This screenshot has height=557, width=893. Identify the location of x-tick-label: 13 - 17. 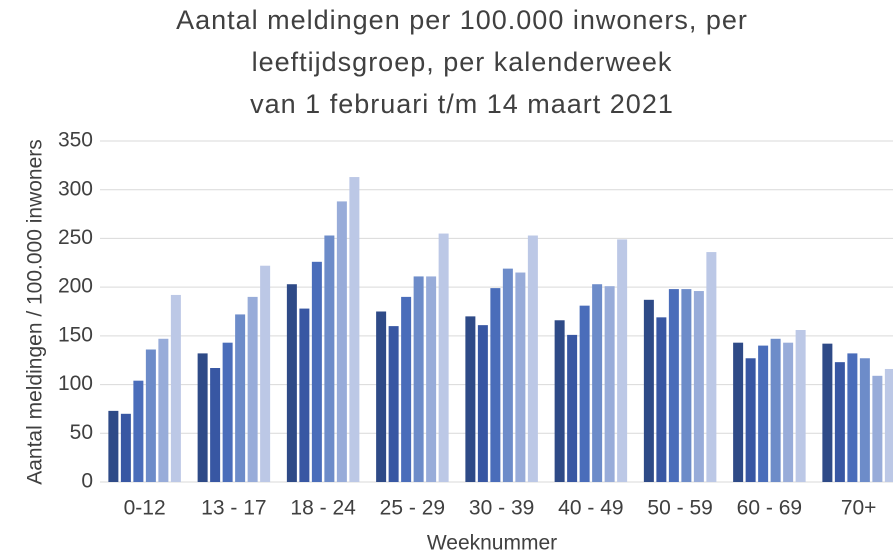
(233, 508).